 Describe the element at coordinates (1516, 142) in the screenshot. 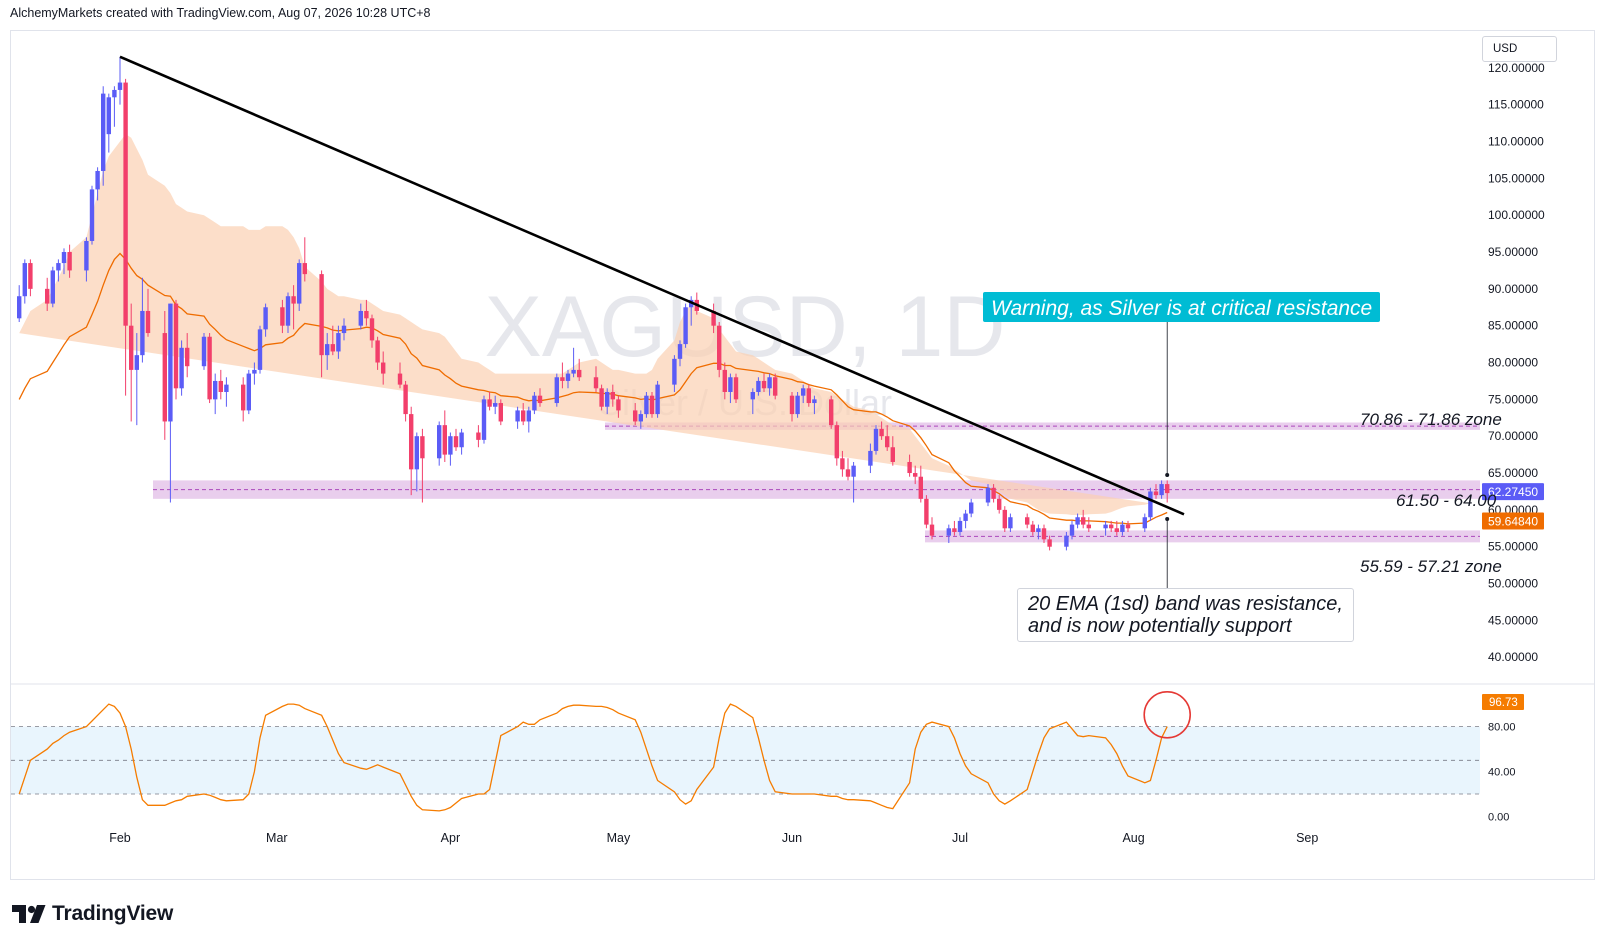

I see `price-tick-label: 110.00000` at that location.